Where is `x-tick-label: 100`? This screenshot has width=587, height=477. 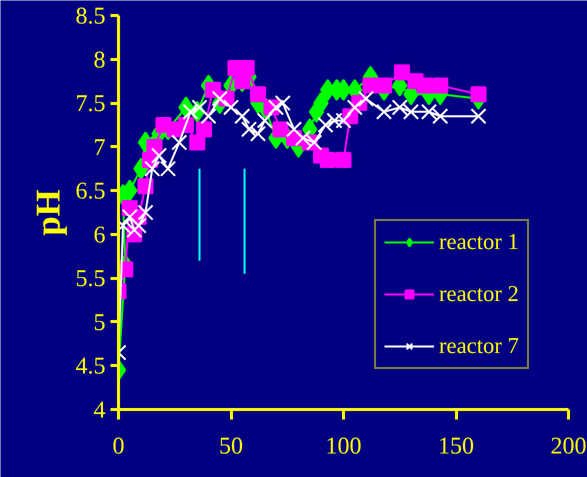 x-tick-label: 100 is located at coordinates (344, 447).